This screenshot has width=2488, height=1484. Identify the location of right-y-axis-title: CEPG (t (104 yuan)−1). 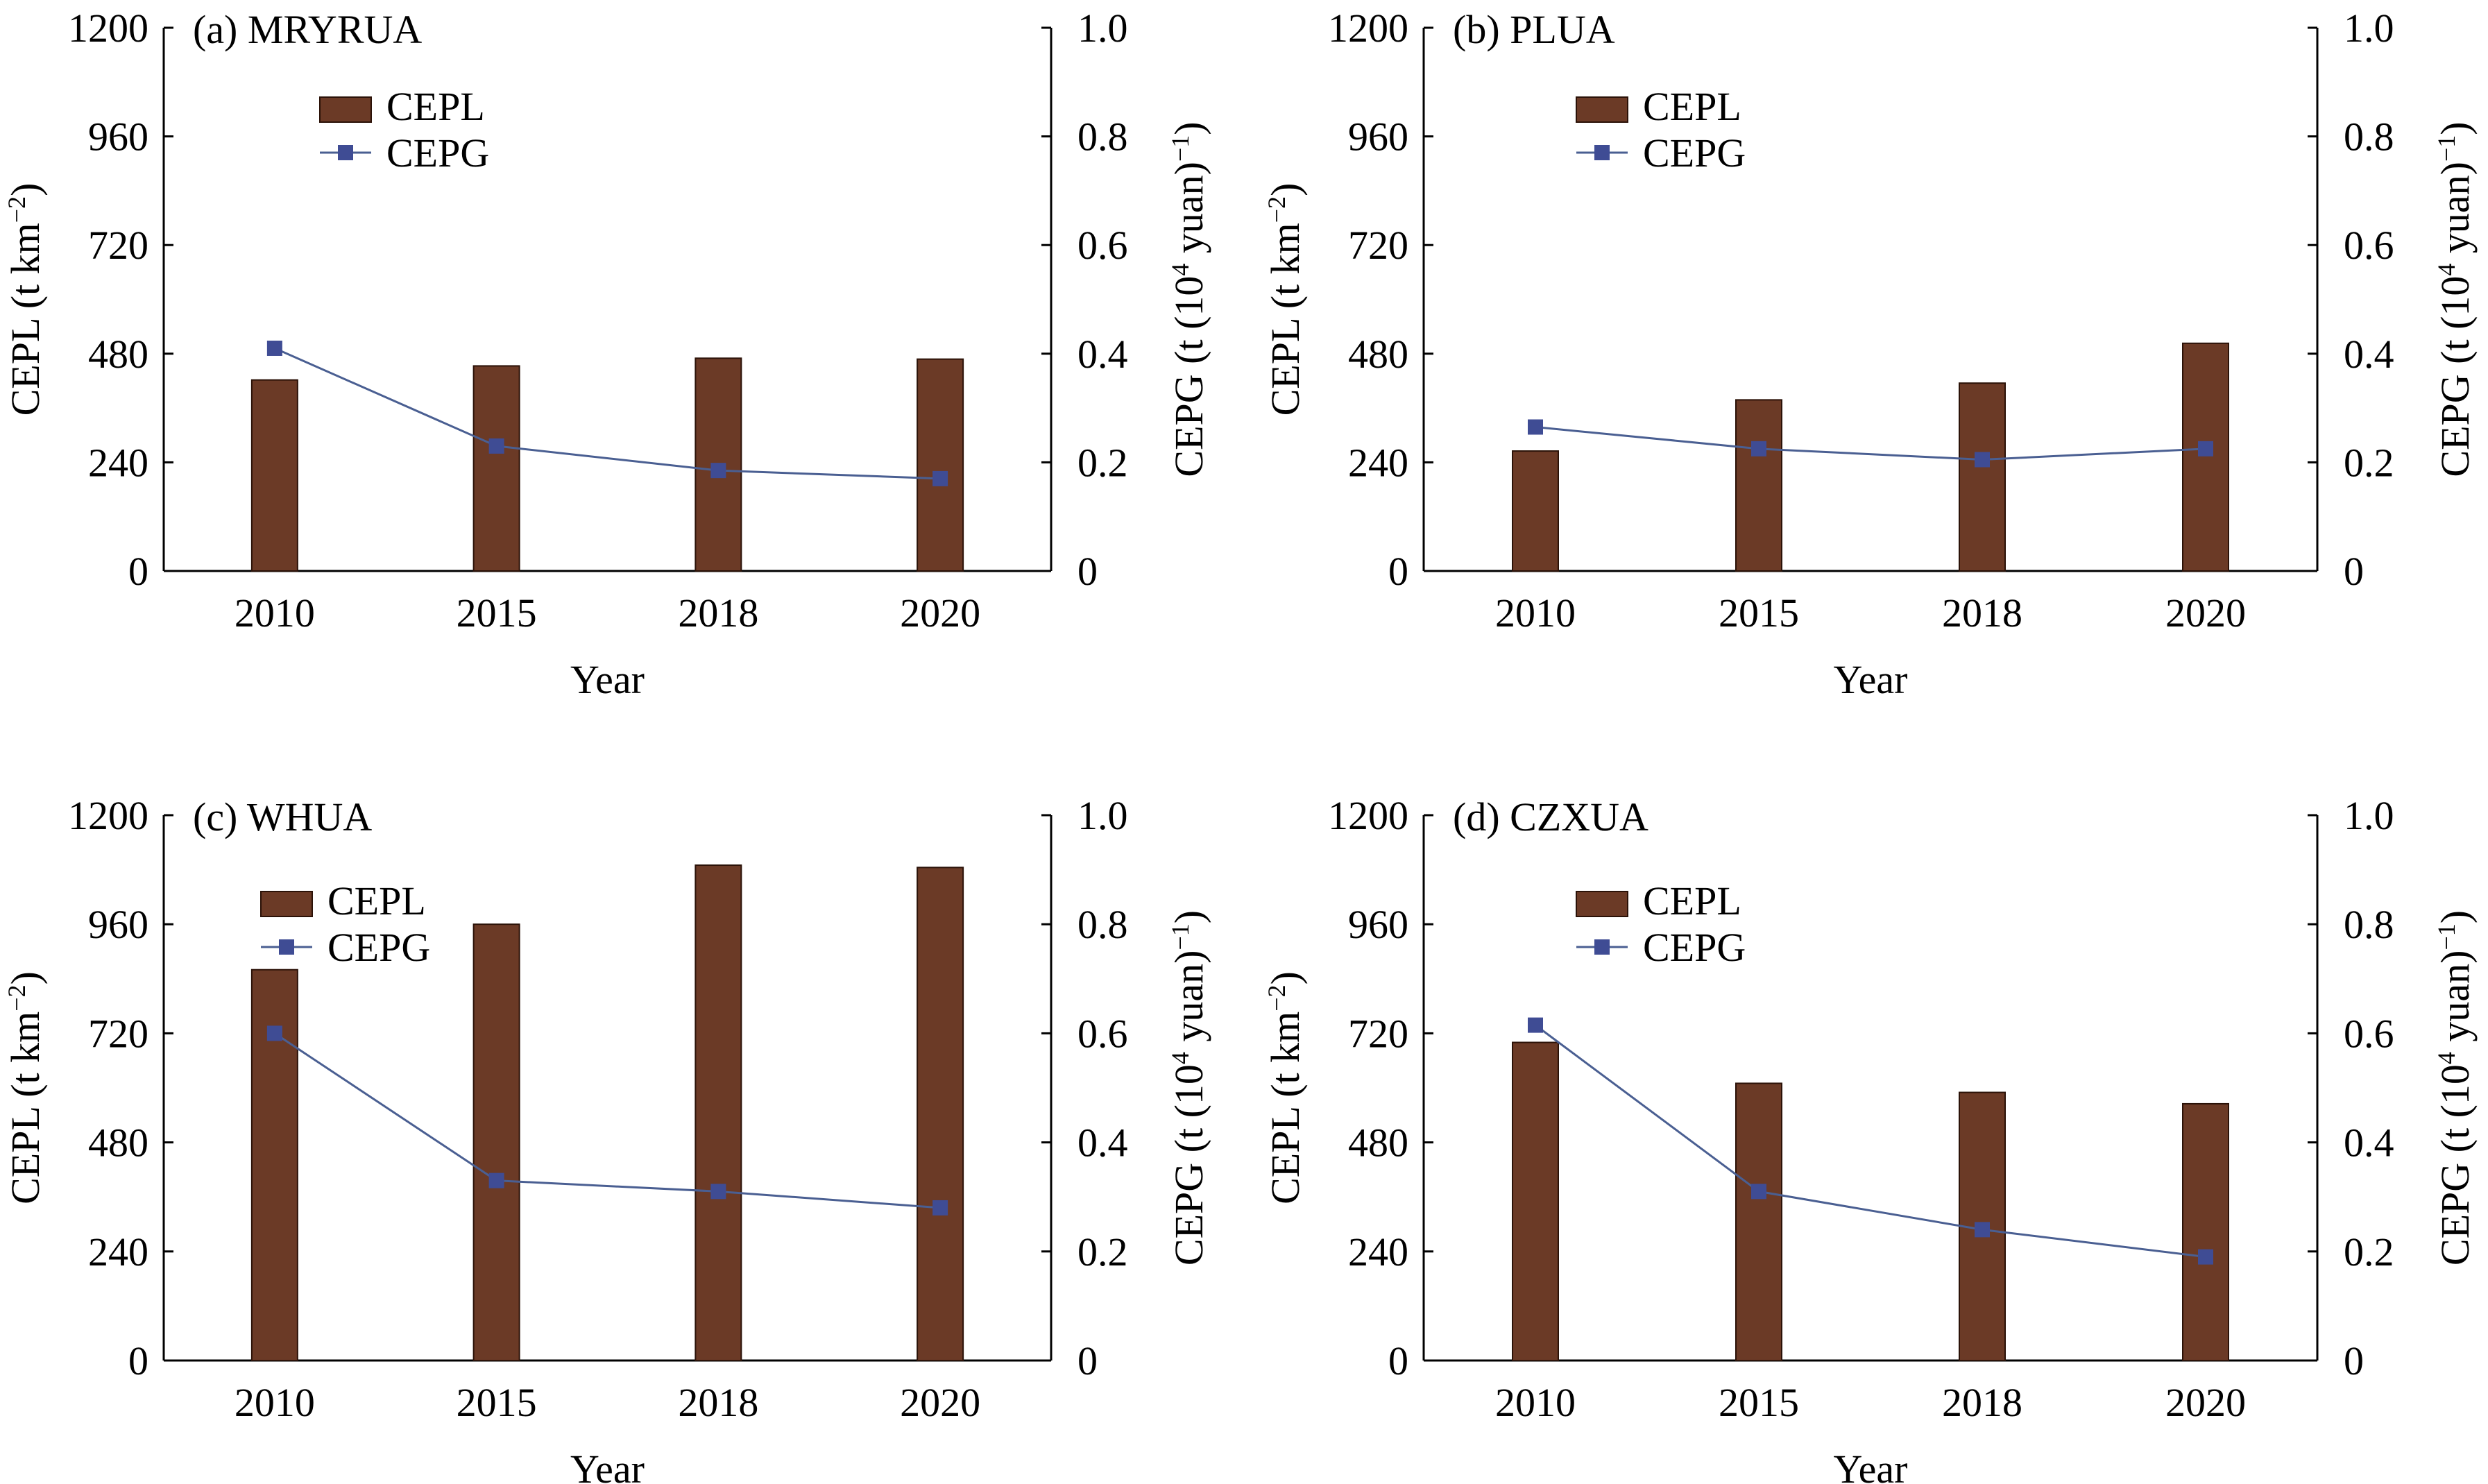
(1188, 299).